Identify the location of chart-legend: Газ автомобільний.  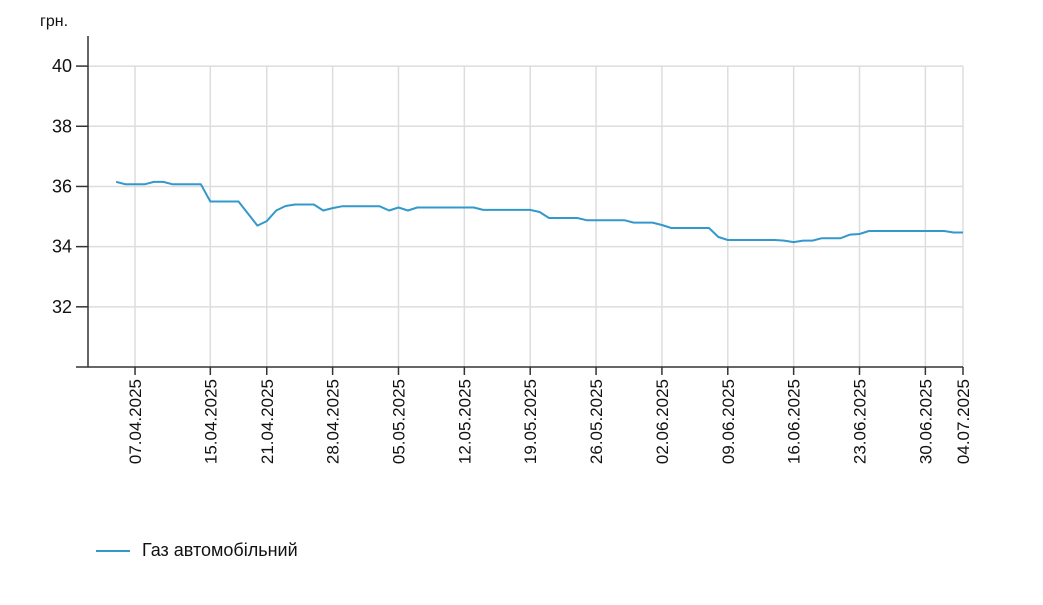
(197, 550).